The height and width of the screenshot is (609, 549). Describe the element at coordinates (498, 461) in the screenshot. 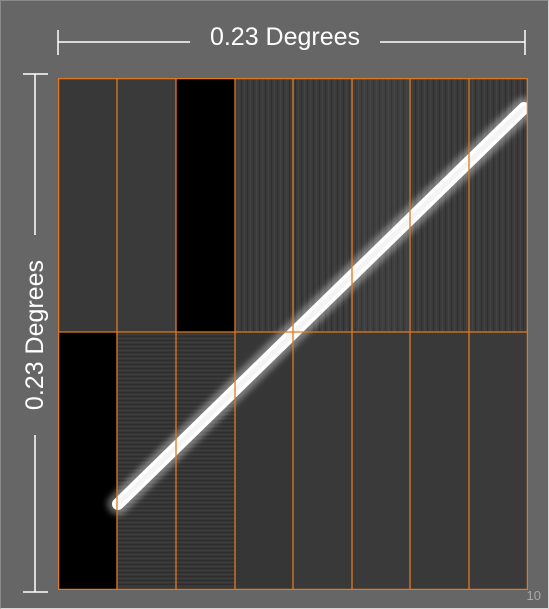

I see `tile-r2-c8` at that location.